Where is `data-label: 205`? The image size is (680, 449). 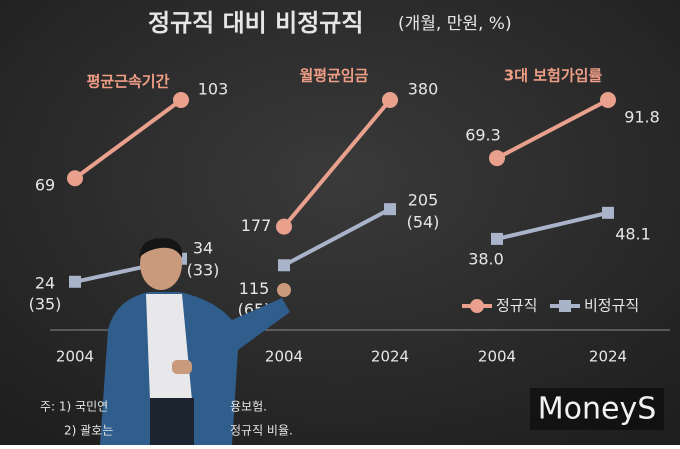
data-label: 205 is located at coordinates (423, 200).